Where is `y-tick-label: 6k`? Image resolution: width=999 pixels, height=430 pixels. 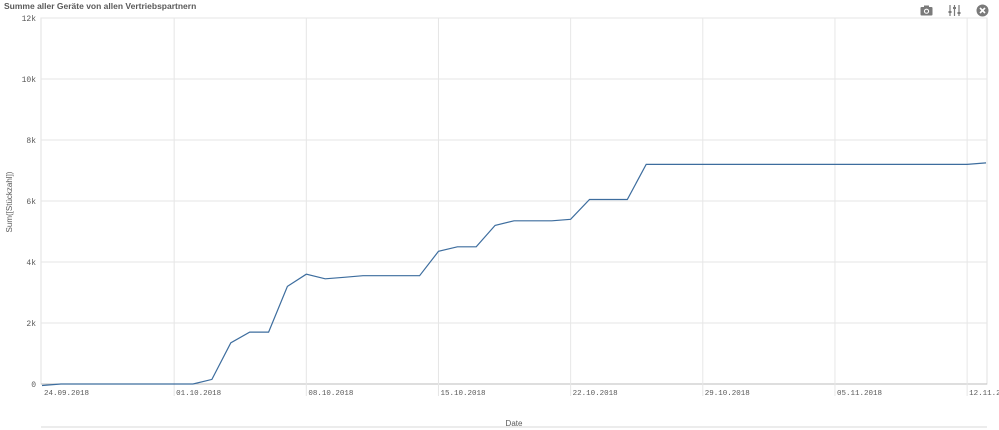
y-tick-label: 6k is located at coordinates (31, 202).